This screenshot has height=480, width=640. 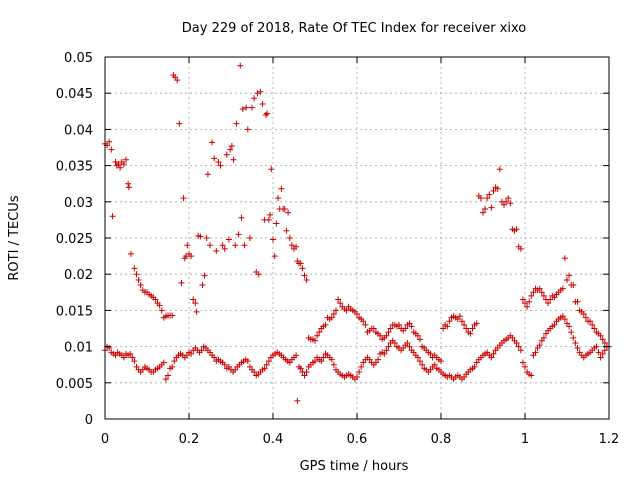 What do you see at coordinates (273, 439) in the screenshot?
I see `x-tick-label: 0.4` at bounding box center [273, 439].